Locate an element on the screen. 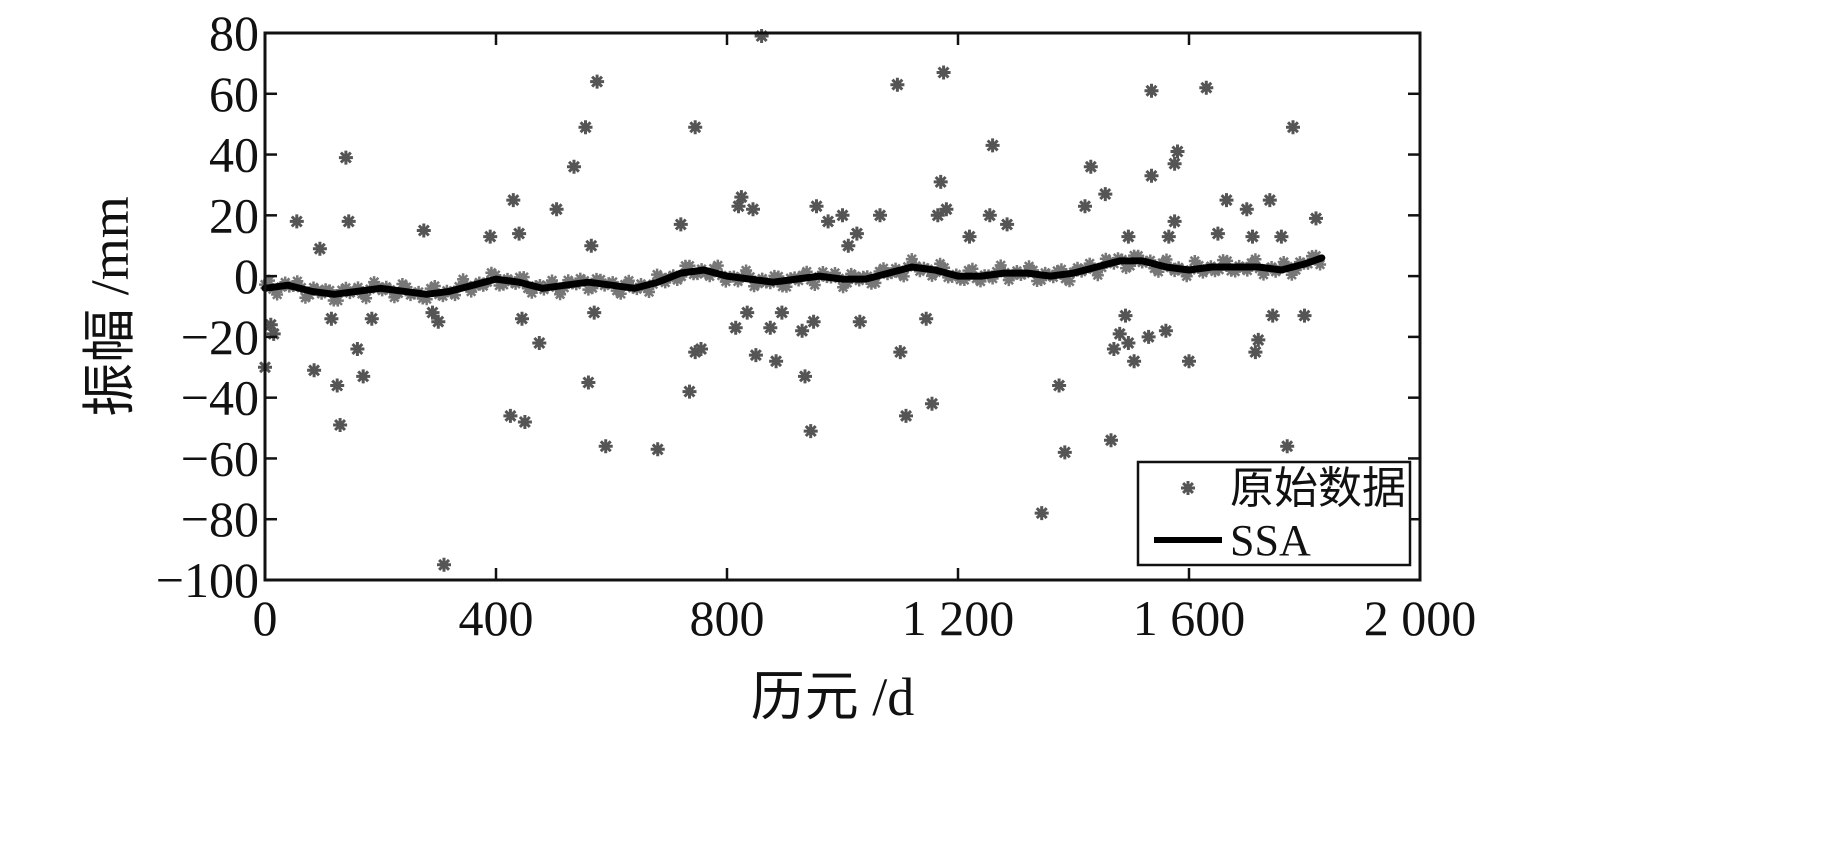 The image size is (1843, 850). y-tick-label: 20 is located at coordinates (234, 215).